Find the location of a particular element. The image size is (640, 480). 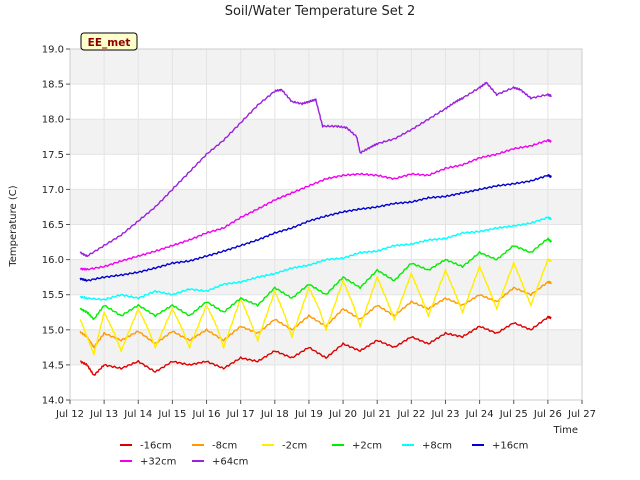

legend-label: -8cm is located at coordinates (224, 446).